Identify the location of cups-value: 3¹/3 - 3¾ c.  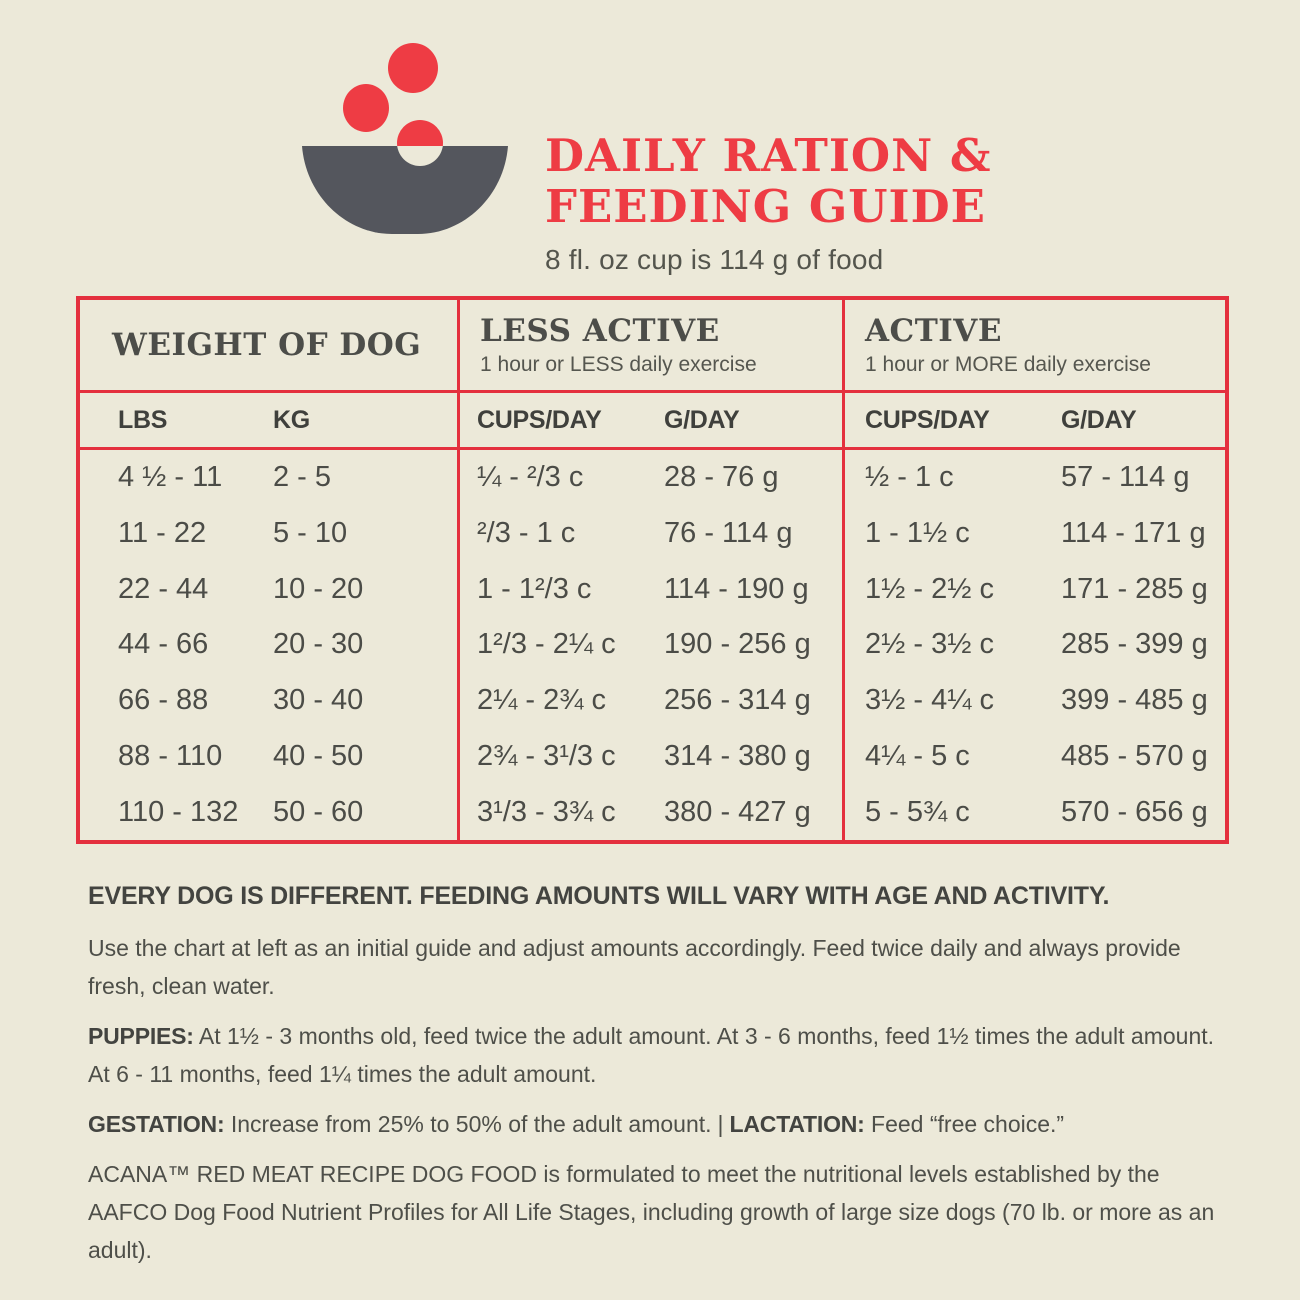
(546, 811).